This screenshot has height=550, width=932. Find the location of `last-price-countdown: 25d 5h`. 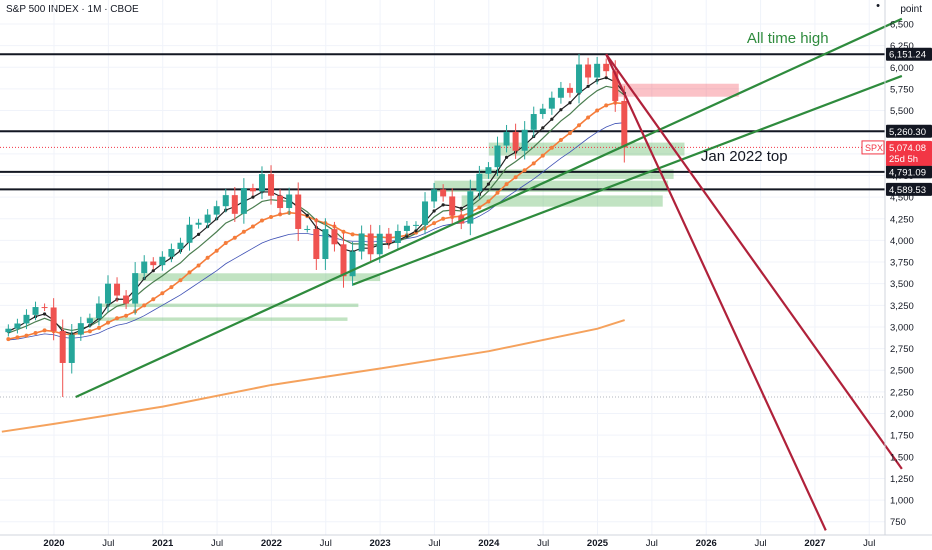

last-price-countdown: 25d 5h is located at coordinates (903, 159).